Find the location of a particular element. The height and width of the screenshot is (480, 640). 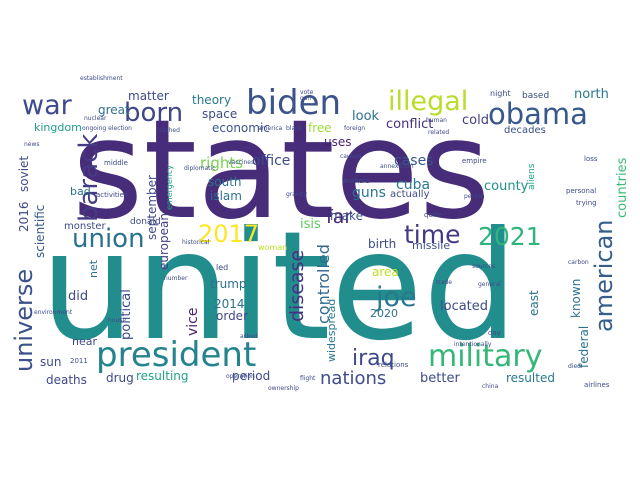

word-based: based is located at coordinates (536, 96).